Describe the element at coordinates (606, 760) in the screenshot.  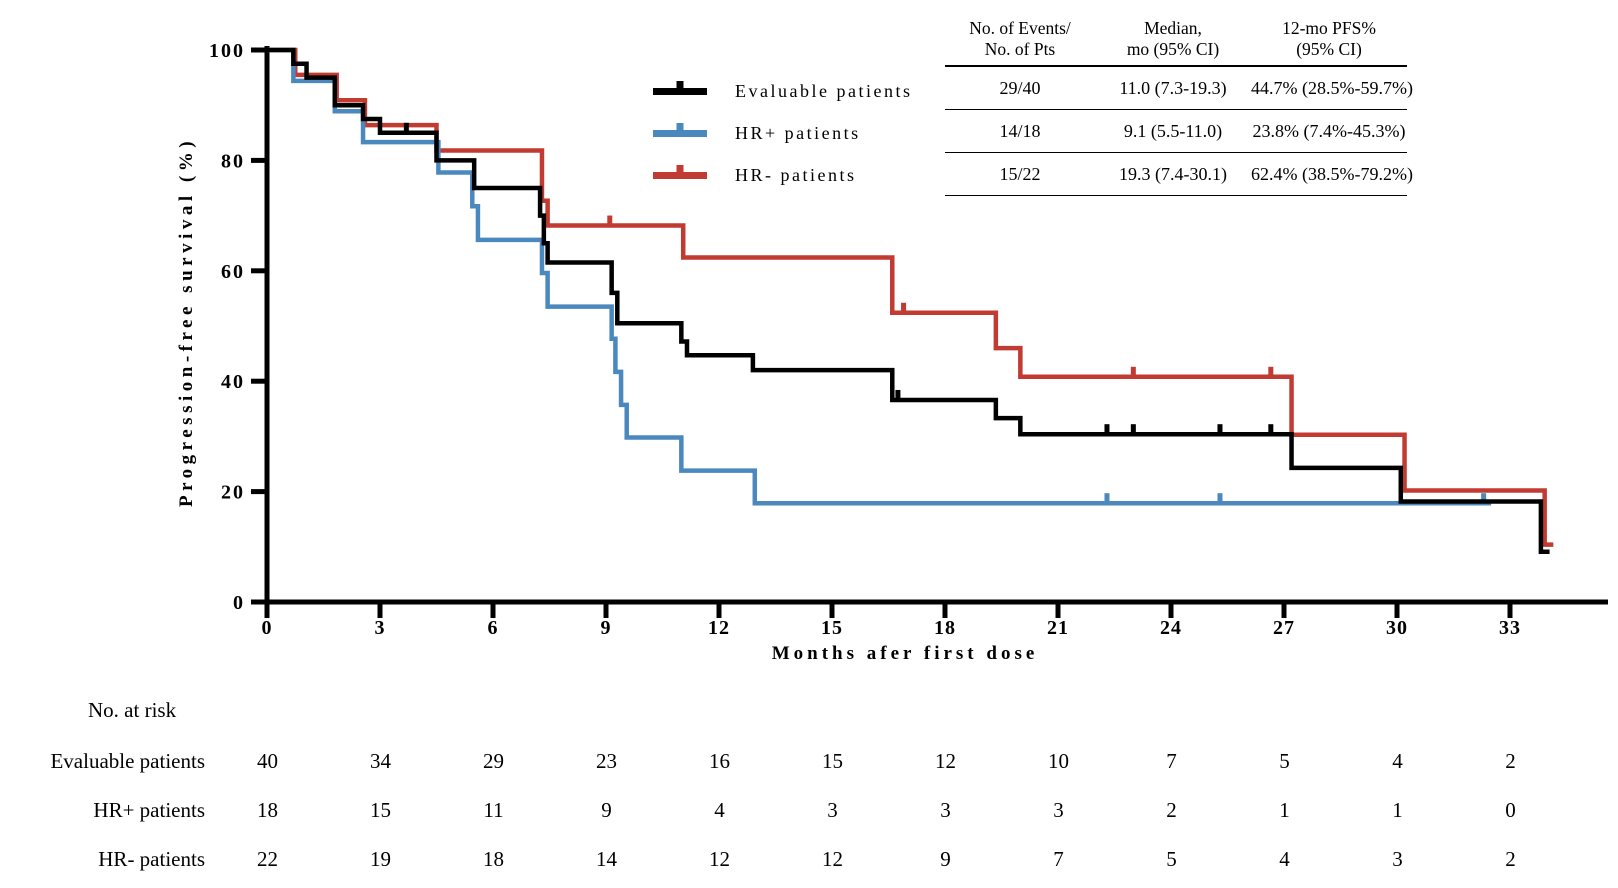
I see `at-risk-value: 23` at that location.